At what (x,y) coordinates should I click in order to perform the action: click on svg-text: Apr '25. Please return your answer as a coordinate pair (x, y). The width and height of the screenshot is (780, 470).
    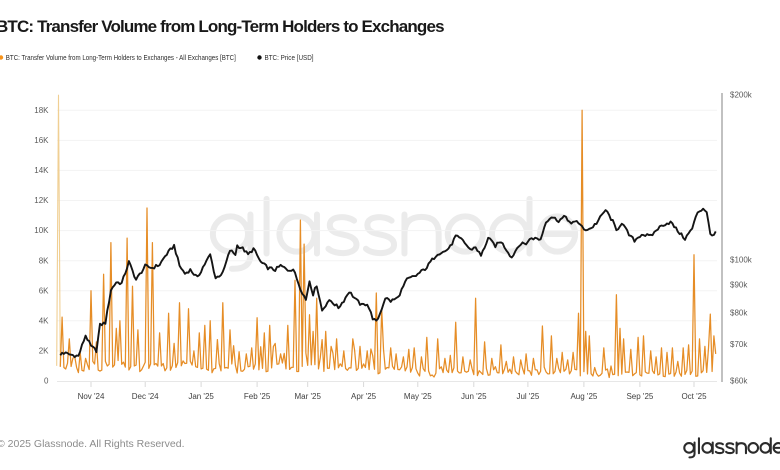
    Looking at the image, I should click on (364, 396).